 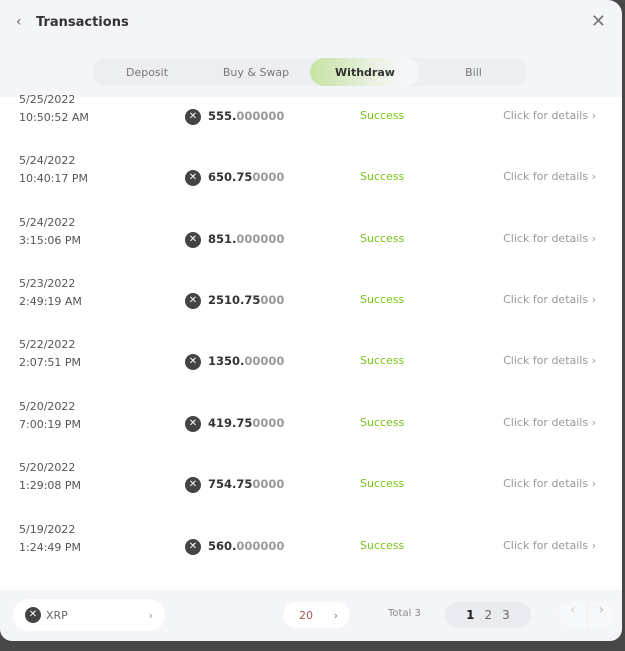 What do you see at coordinates (50, 477) in the screenshot?
I see `date-time: 5/20/2022 1:29:08 PM` at bounding box center [50, 477].